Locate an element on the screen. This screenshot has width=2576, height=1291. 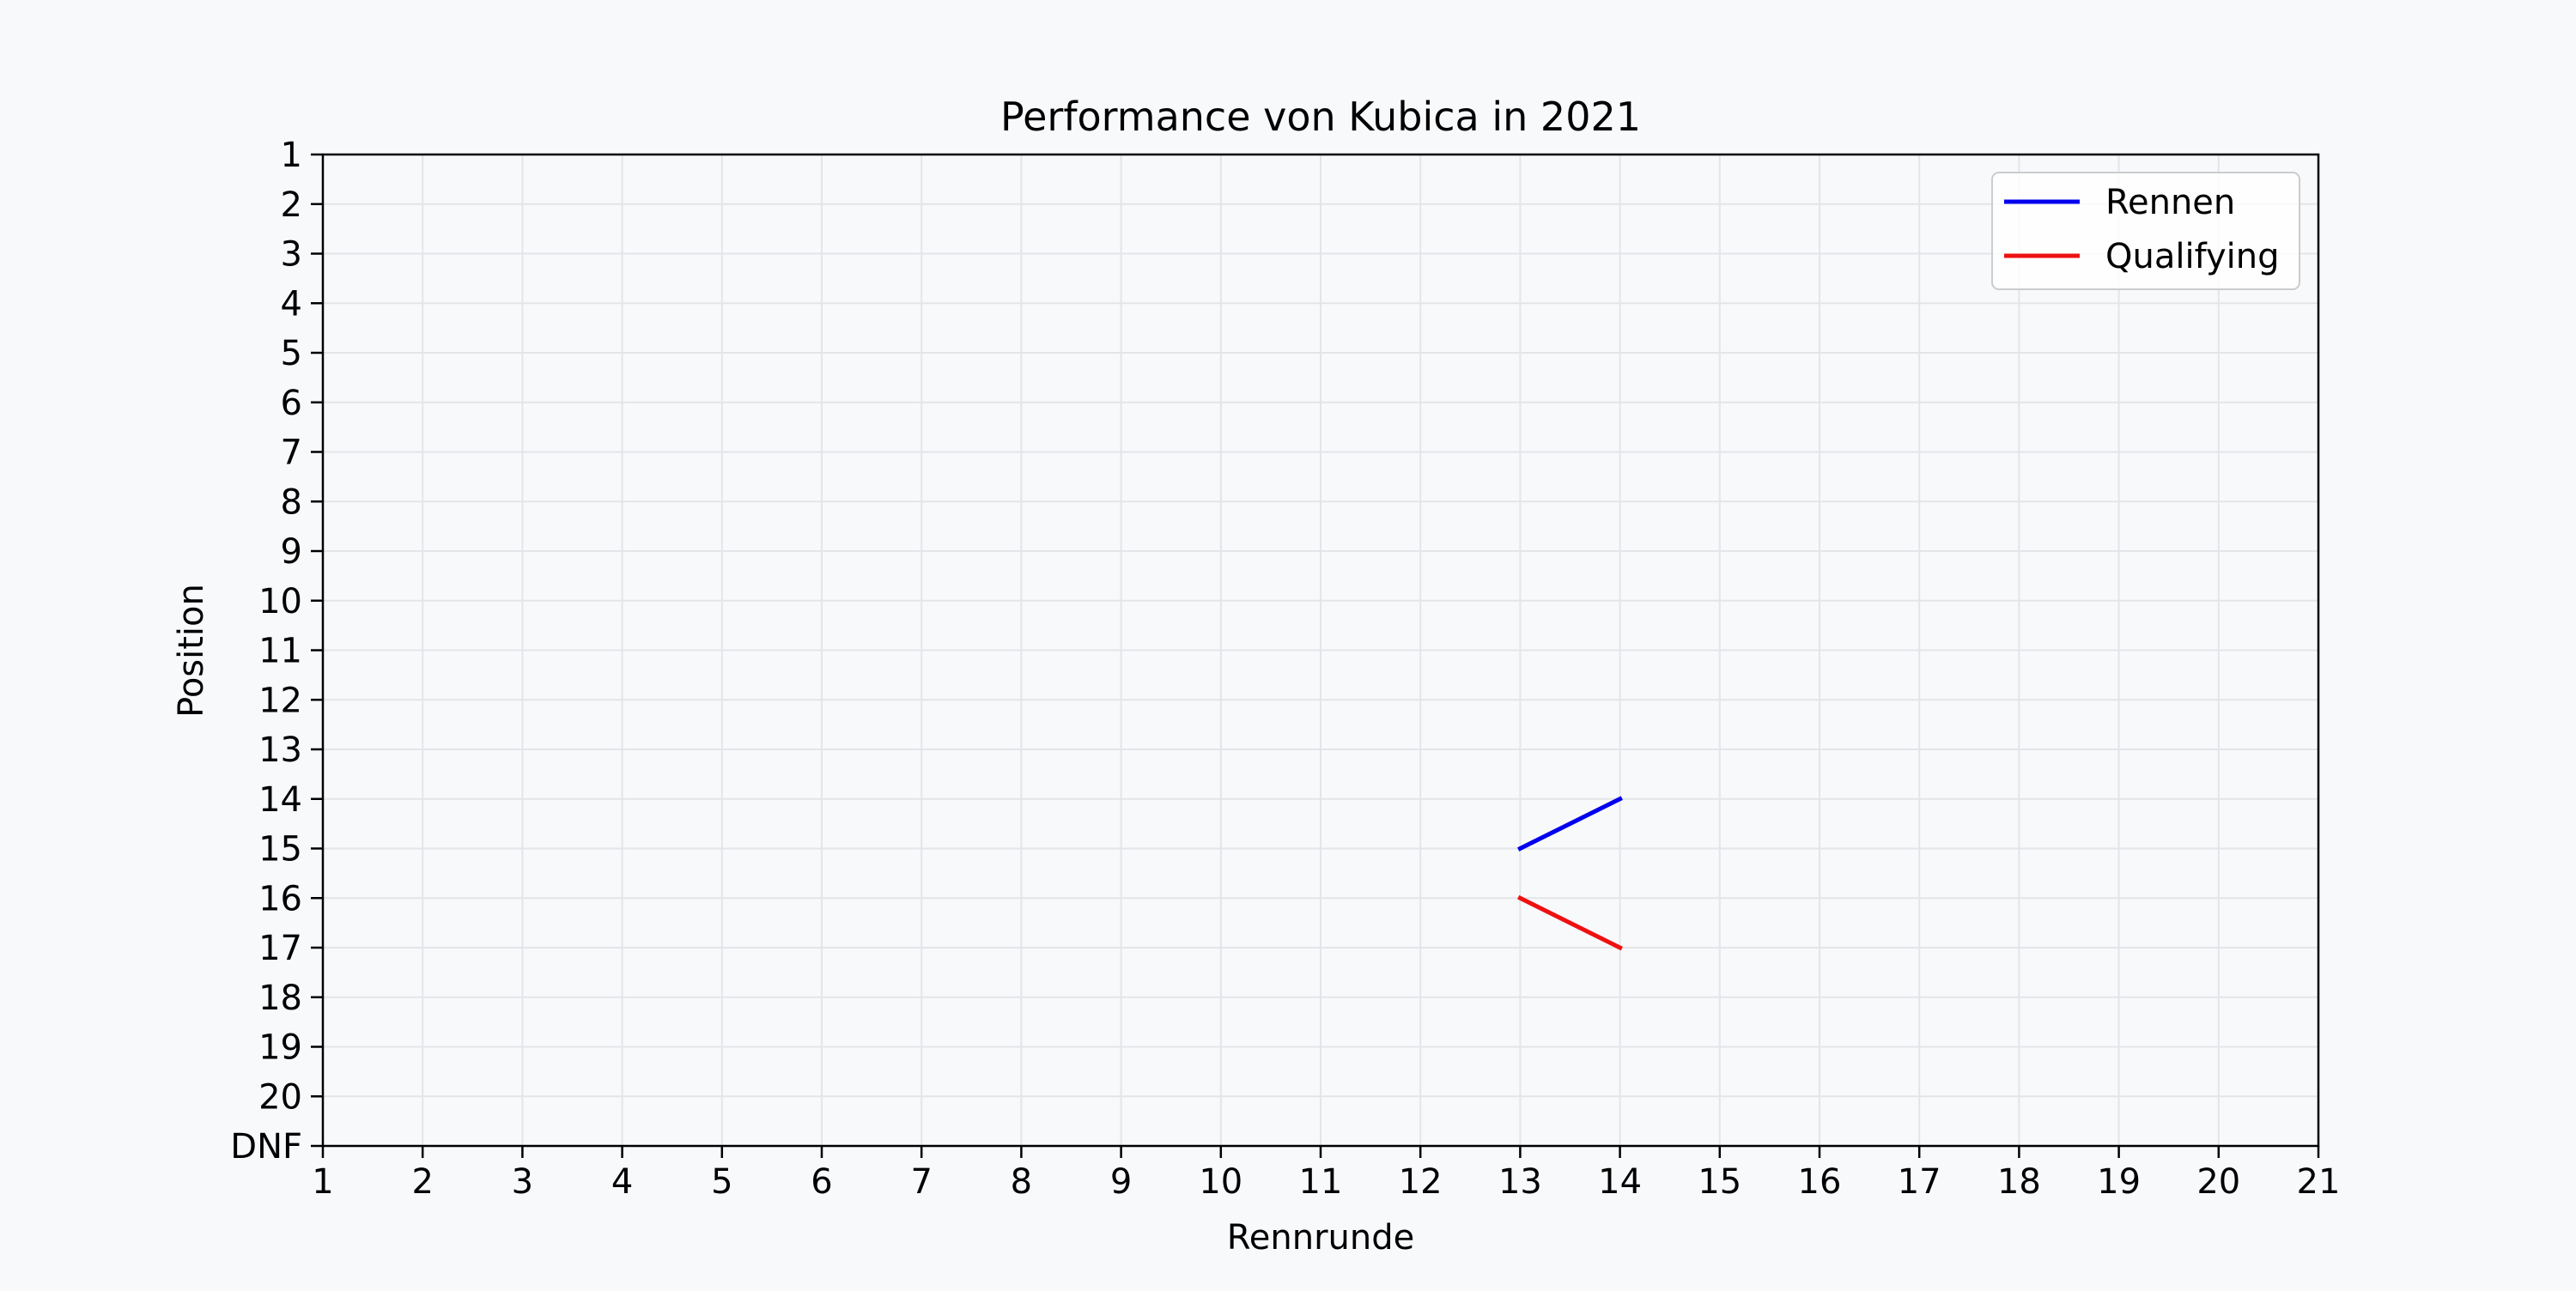
x-tick-label: 17 is located at coordinates (1919, 1182).